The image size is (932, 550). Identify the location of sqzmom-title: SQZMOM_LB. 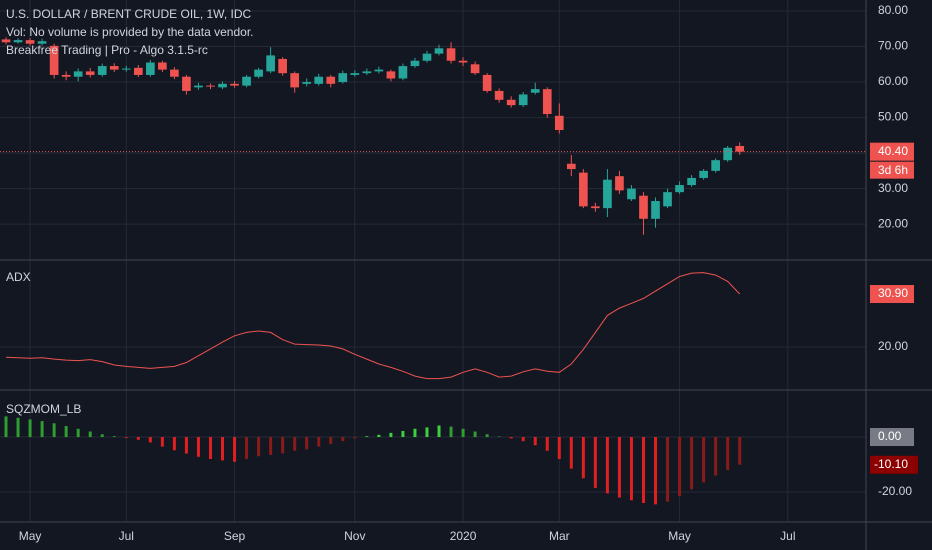
(43, 409).